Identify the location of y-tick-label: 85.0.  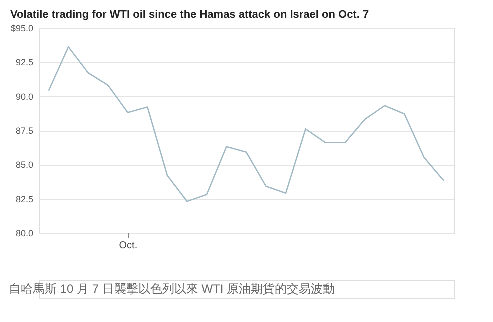
(25, 165).